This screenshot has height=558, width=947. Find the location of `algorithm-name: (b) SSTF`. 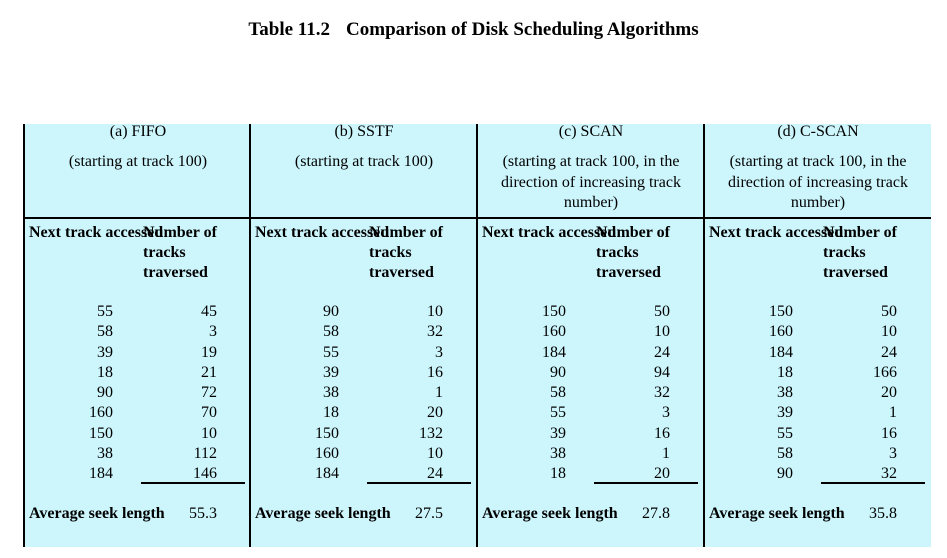

algorithm-name: (b) SSTF is located at coordinates (364, 131).